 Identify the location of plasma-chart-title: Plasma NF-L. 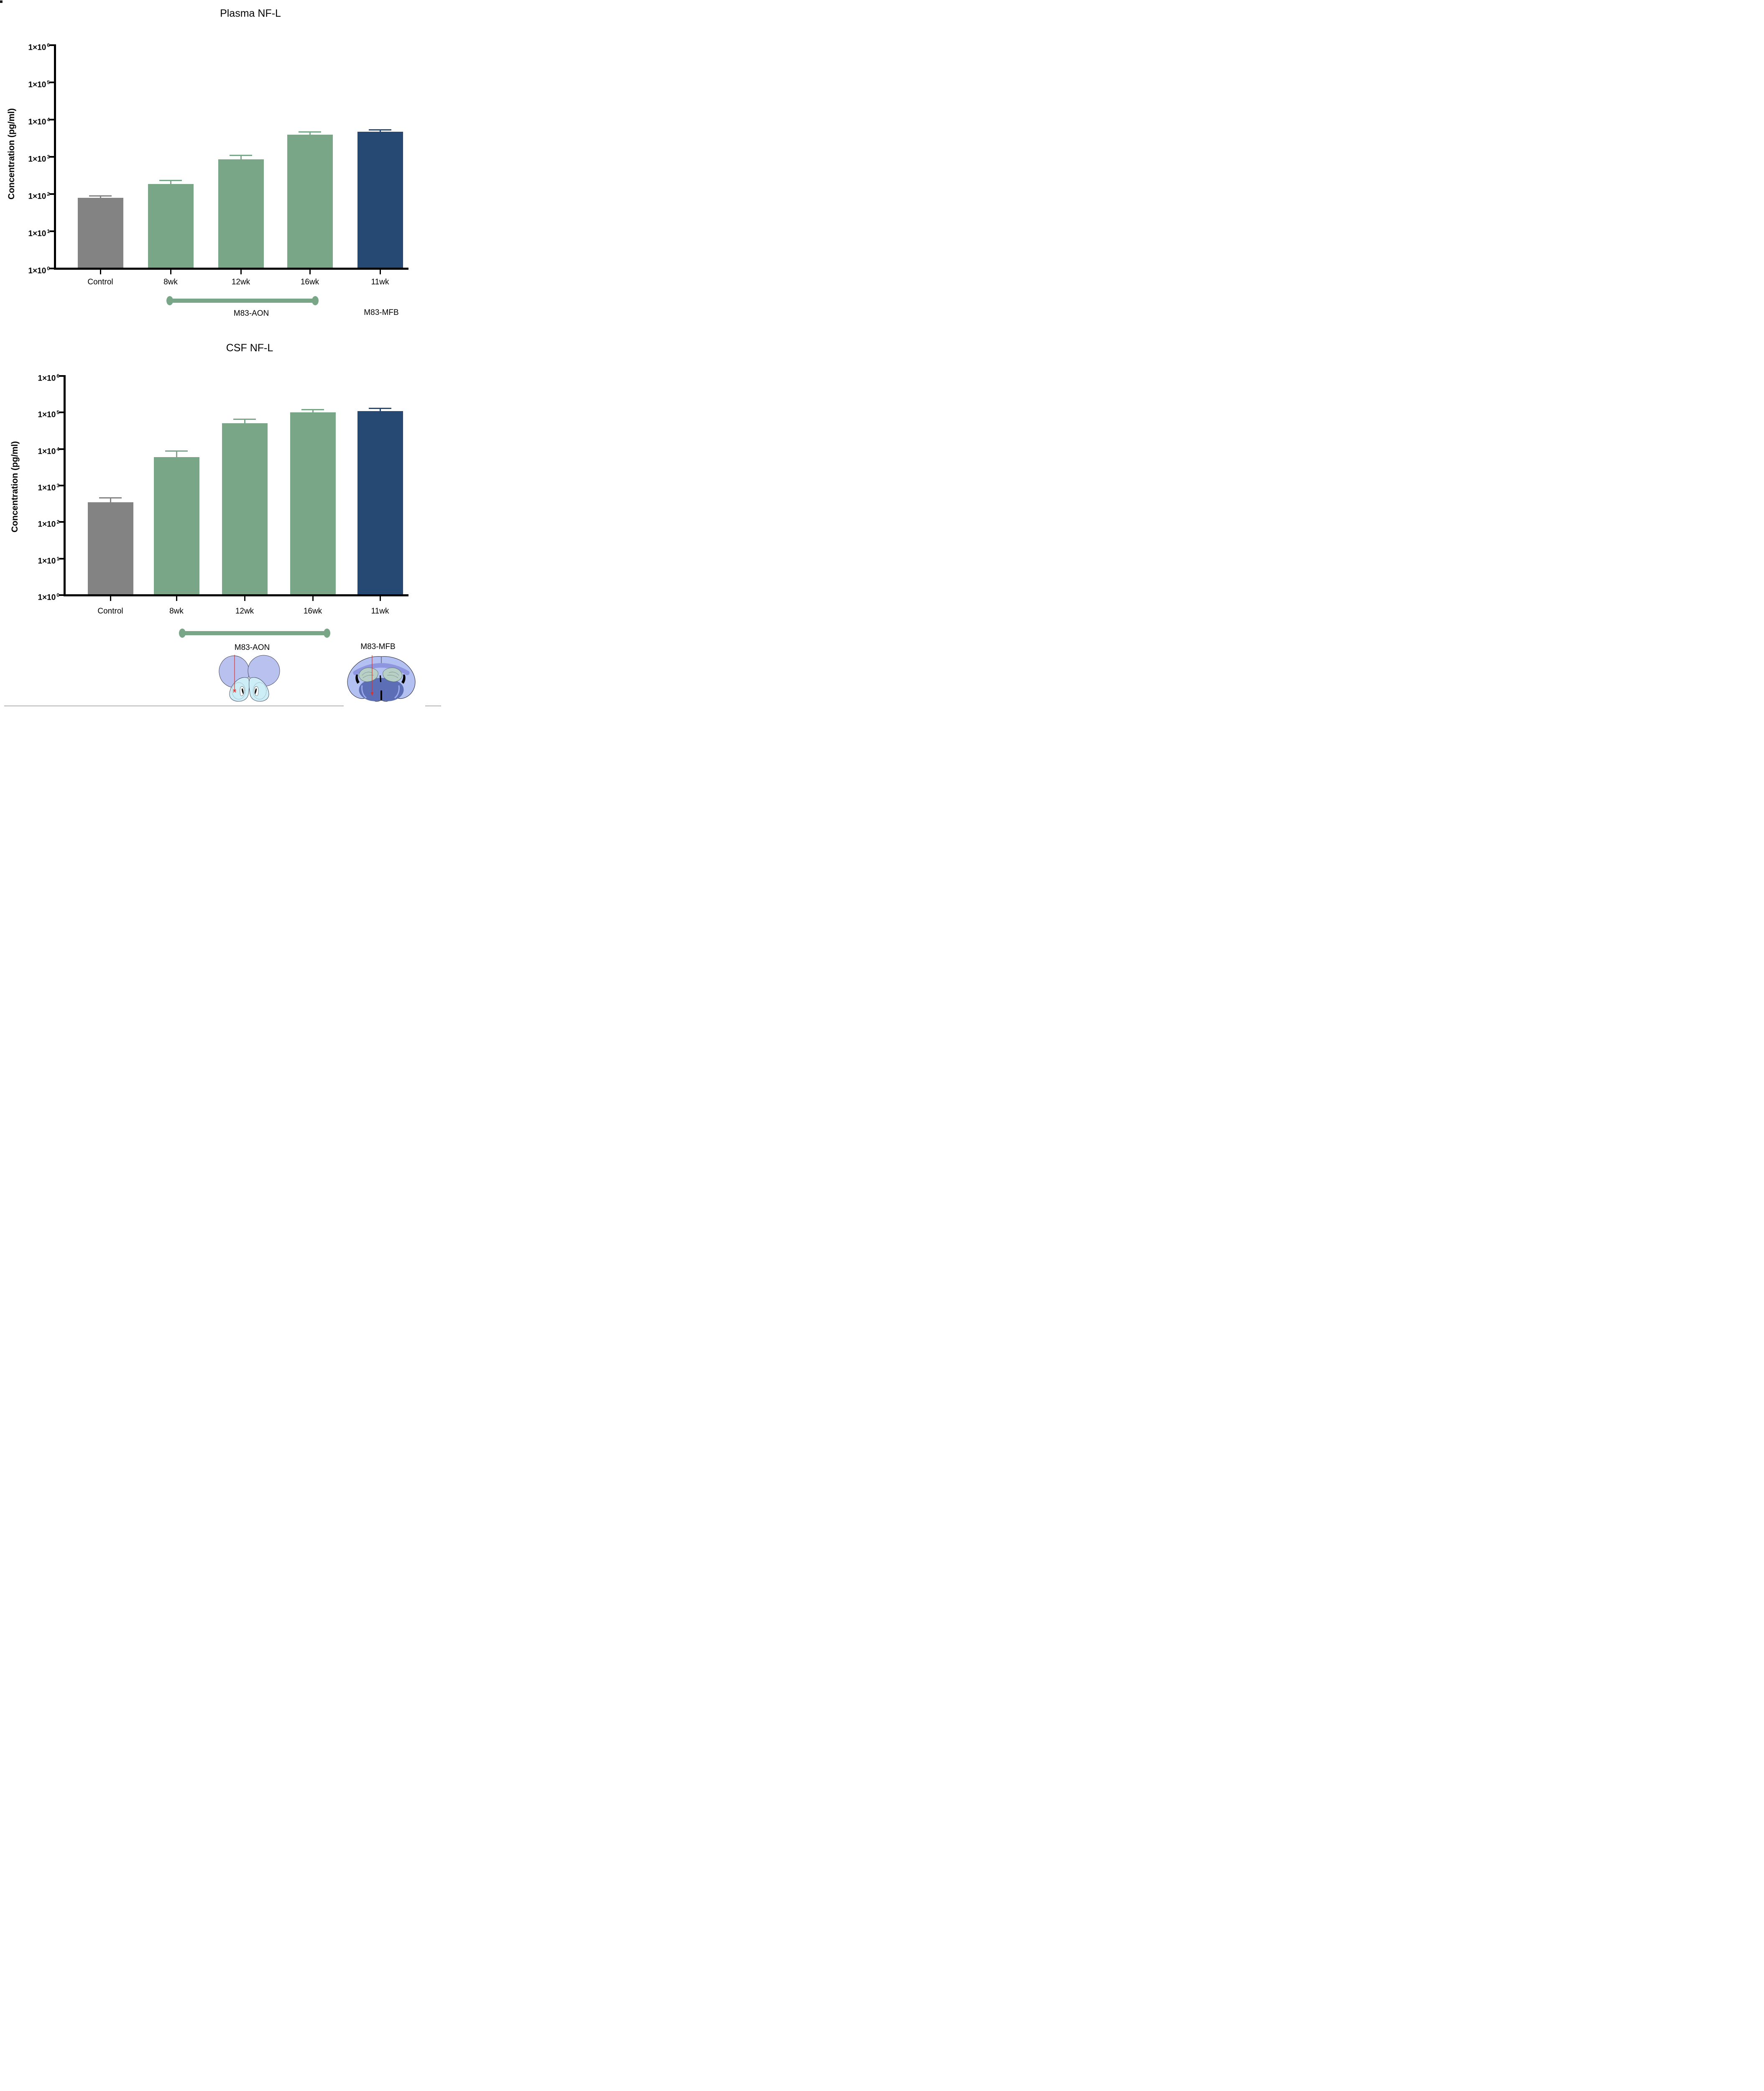
(251, 13).